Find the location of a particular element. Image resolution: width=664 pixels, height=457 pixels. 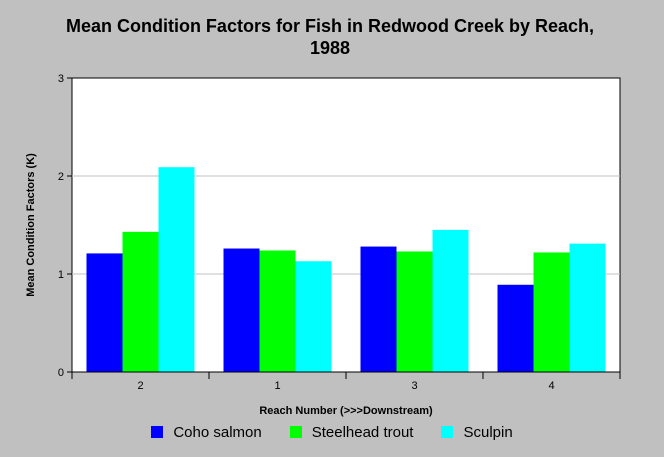

legend-item: Steelhead trout is located at coordinates (351, 432).